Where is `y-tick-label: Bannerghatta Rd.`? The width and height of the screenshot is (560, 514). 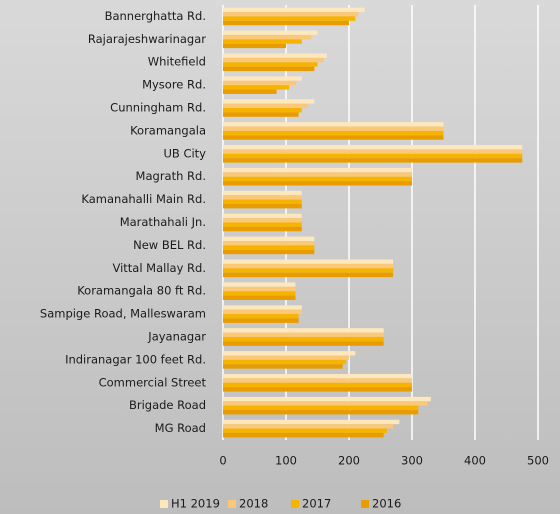 y-tick-label: Bannerghatta Rd. is located at coordinates (155, 16).